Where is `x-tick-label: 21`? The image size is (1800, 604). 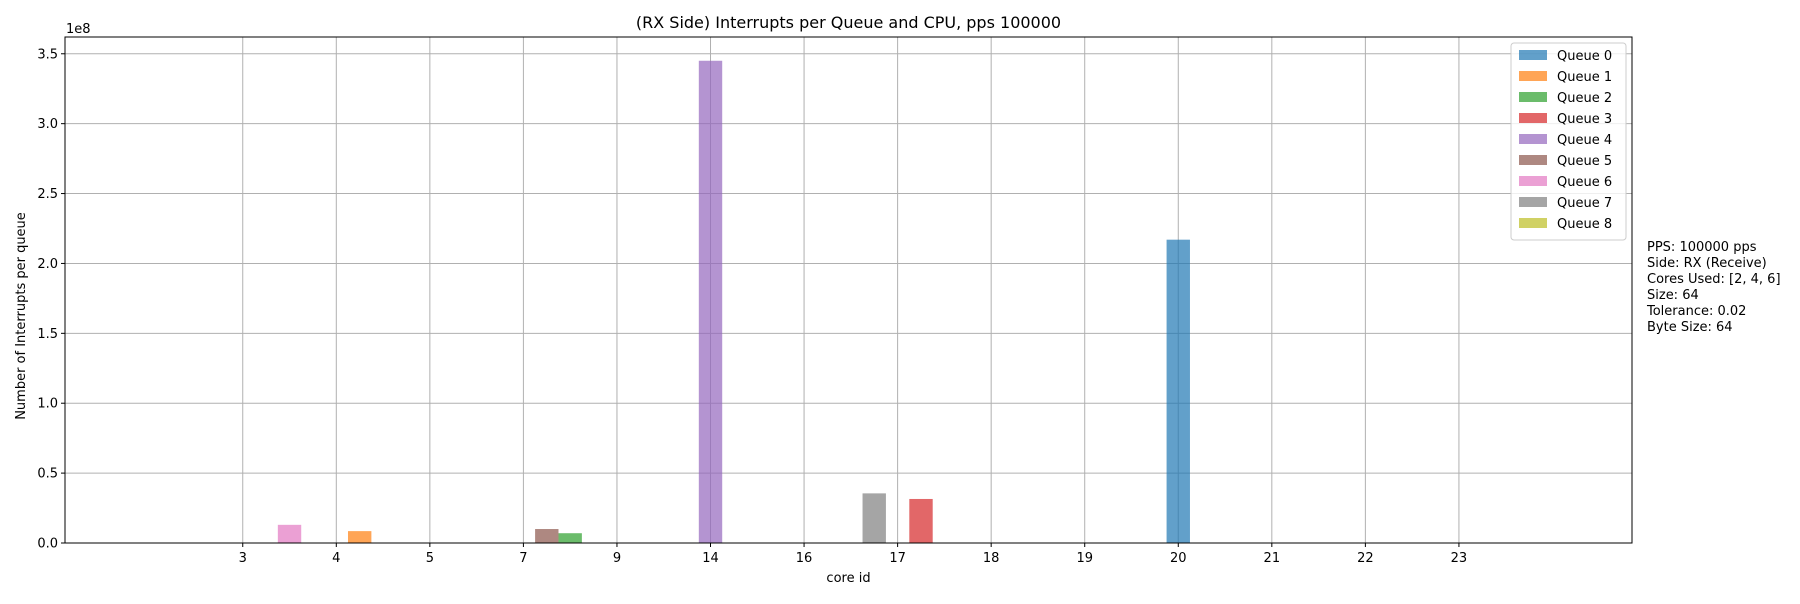
x-tick-label: 21 is located at coordinates (1272, 558).